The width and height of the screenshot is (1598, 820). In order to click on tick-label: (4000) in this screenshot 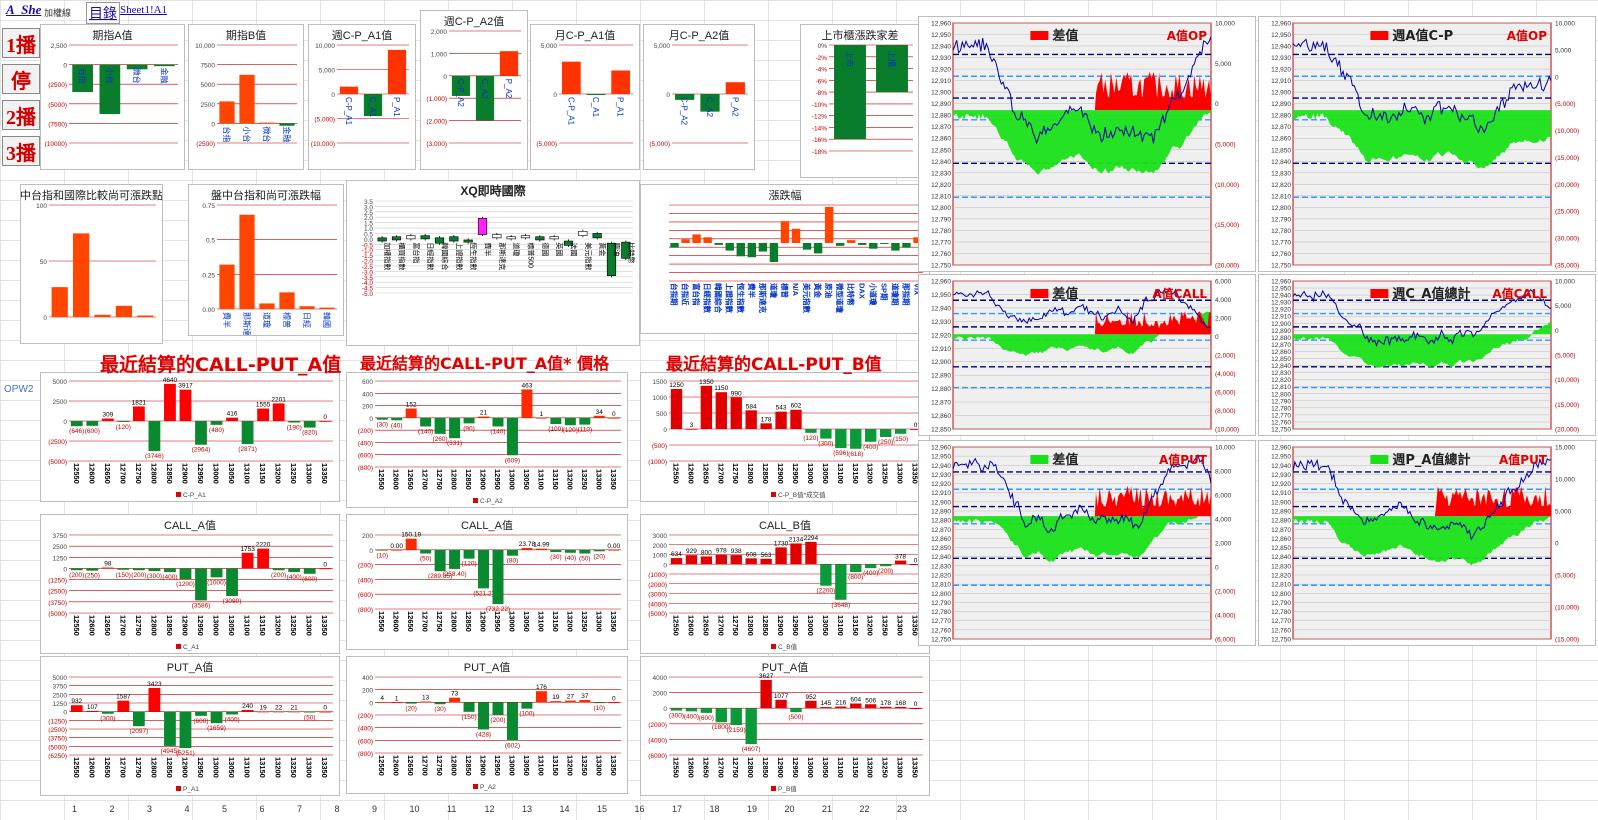, I will do `click(657, 604)`.